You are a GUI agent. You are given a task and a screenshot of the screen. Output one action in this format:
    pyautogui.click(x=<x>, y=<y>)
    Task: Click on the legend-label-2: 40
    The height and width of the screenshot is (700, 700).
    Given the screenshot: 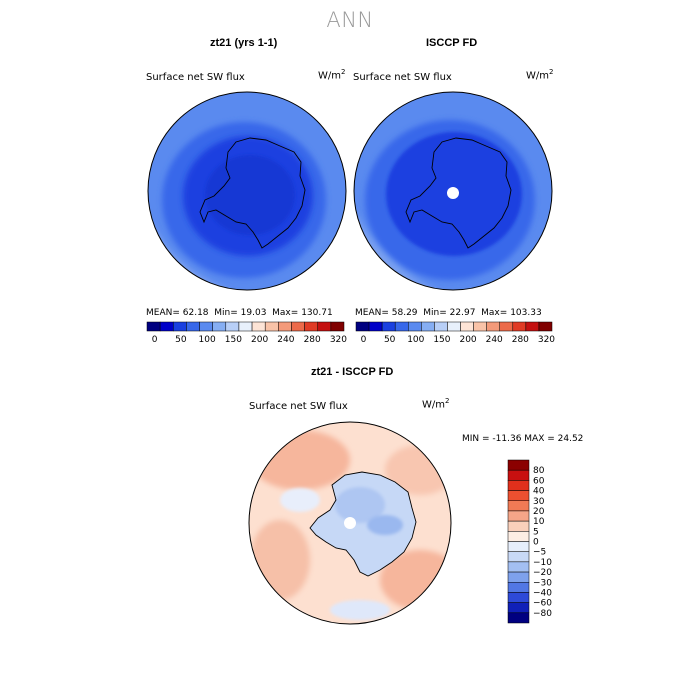 What is the action you would take?
    pyautogui.click(x=539, y=492)
    